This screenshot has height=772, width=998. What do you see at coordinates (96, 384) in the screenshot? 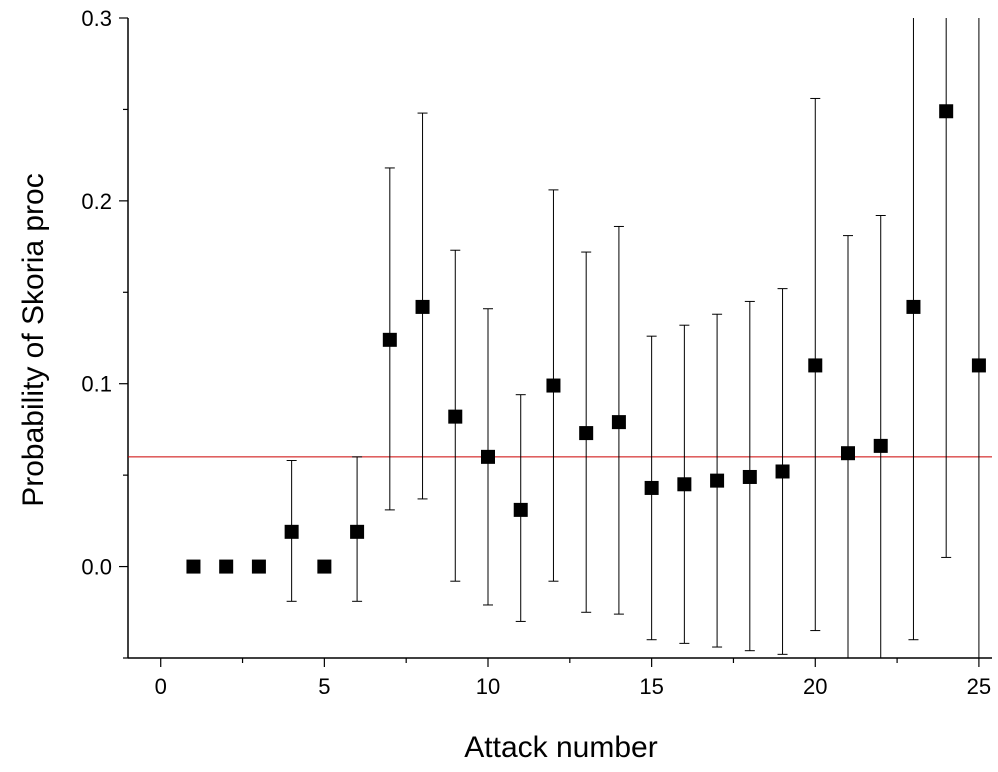
I see `y-tick-label: 0.1` at bounding box center [96, 384].